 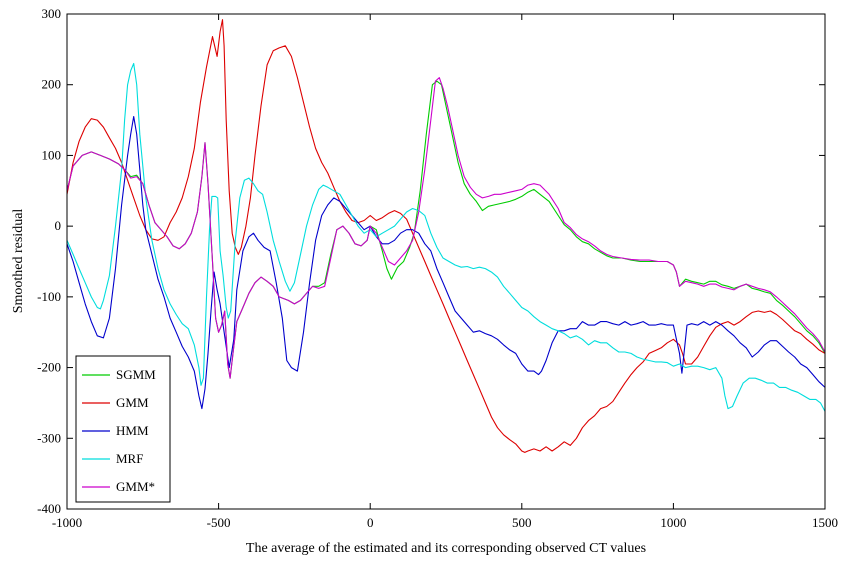 I want to click on legend-label: GMM, so click(x=132, y=402).